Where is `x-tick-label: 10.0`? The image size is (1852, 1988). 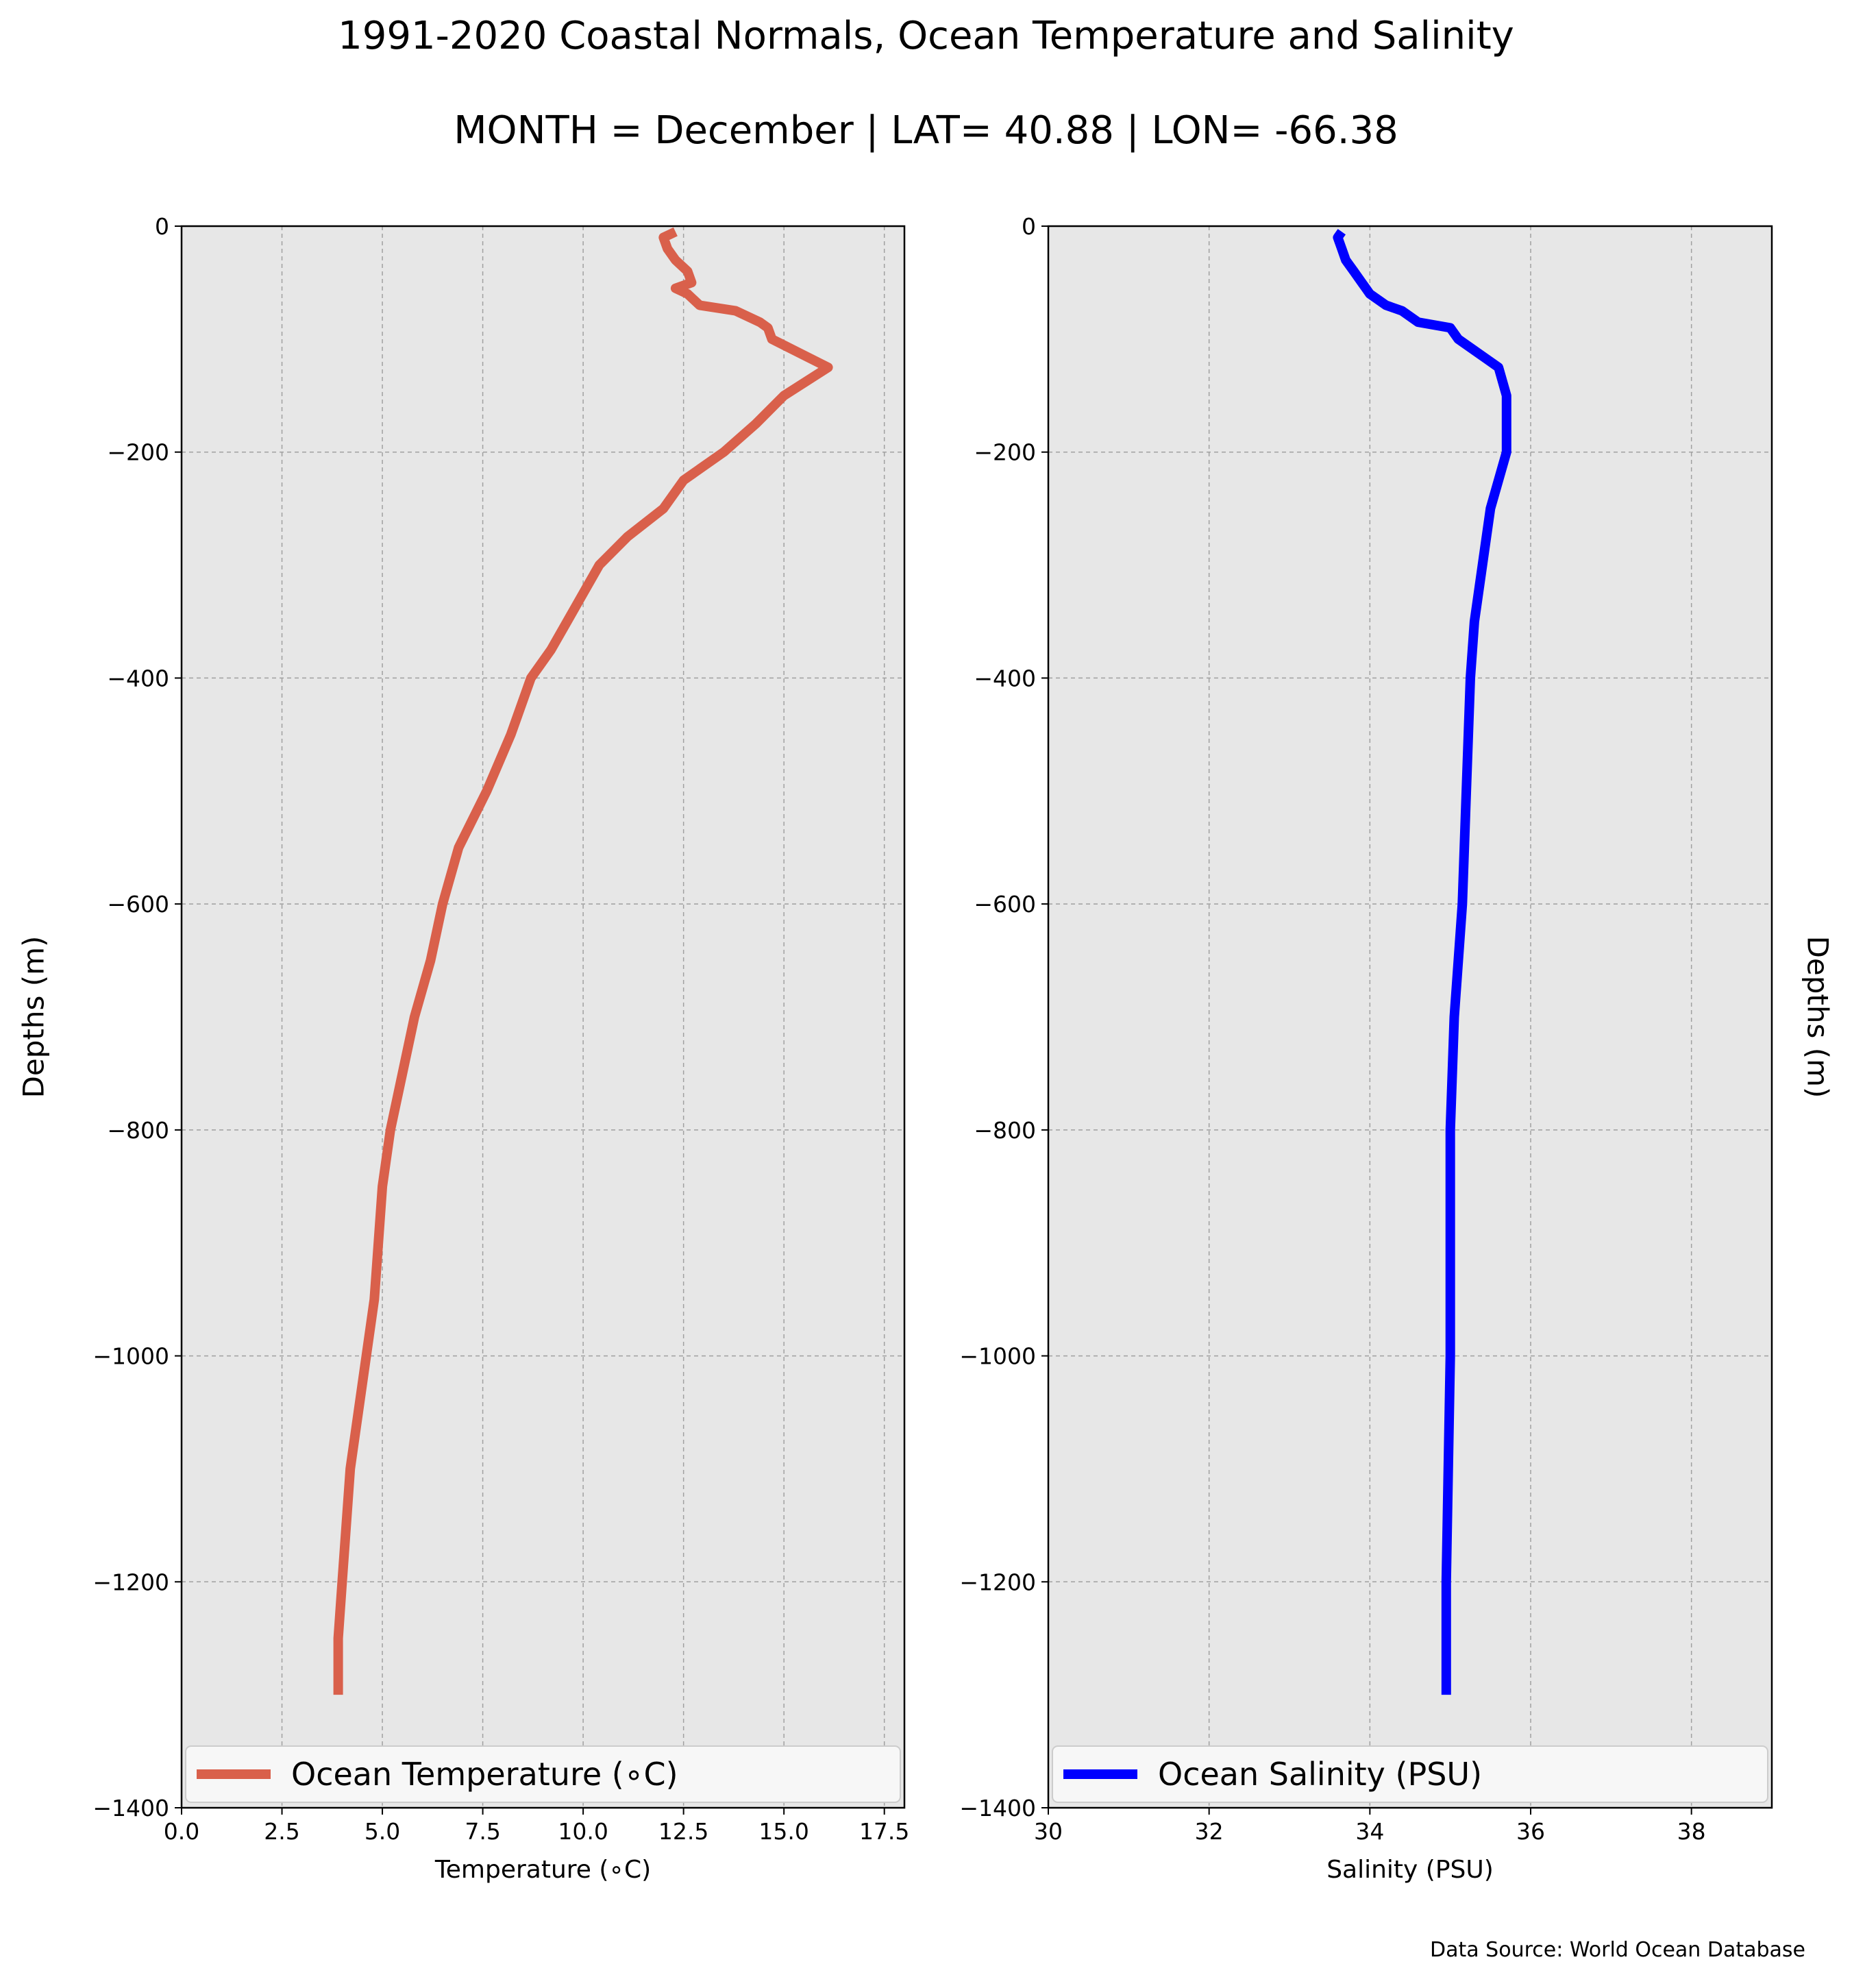 x-tick-label: 10.0 is located at coordinates (583, 1831).